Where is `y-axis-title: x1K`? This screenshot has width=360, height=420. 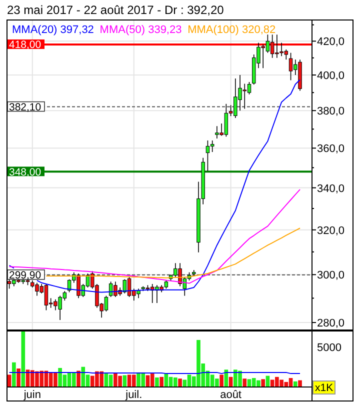 y-axis-title: x1K is located at coordinates (324, 388).